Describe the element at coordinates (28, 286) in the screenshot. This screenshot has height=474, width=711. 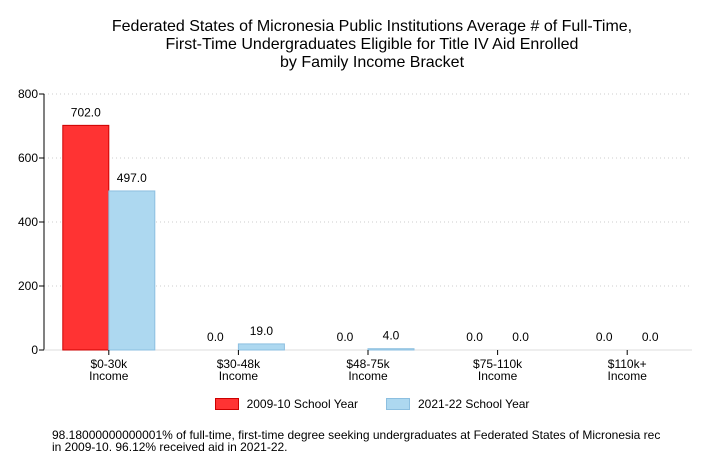
I see `y-tick-label: 200` at that location.